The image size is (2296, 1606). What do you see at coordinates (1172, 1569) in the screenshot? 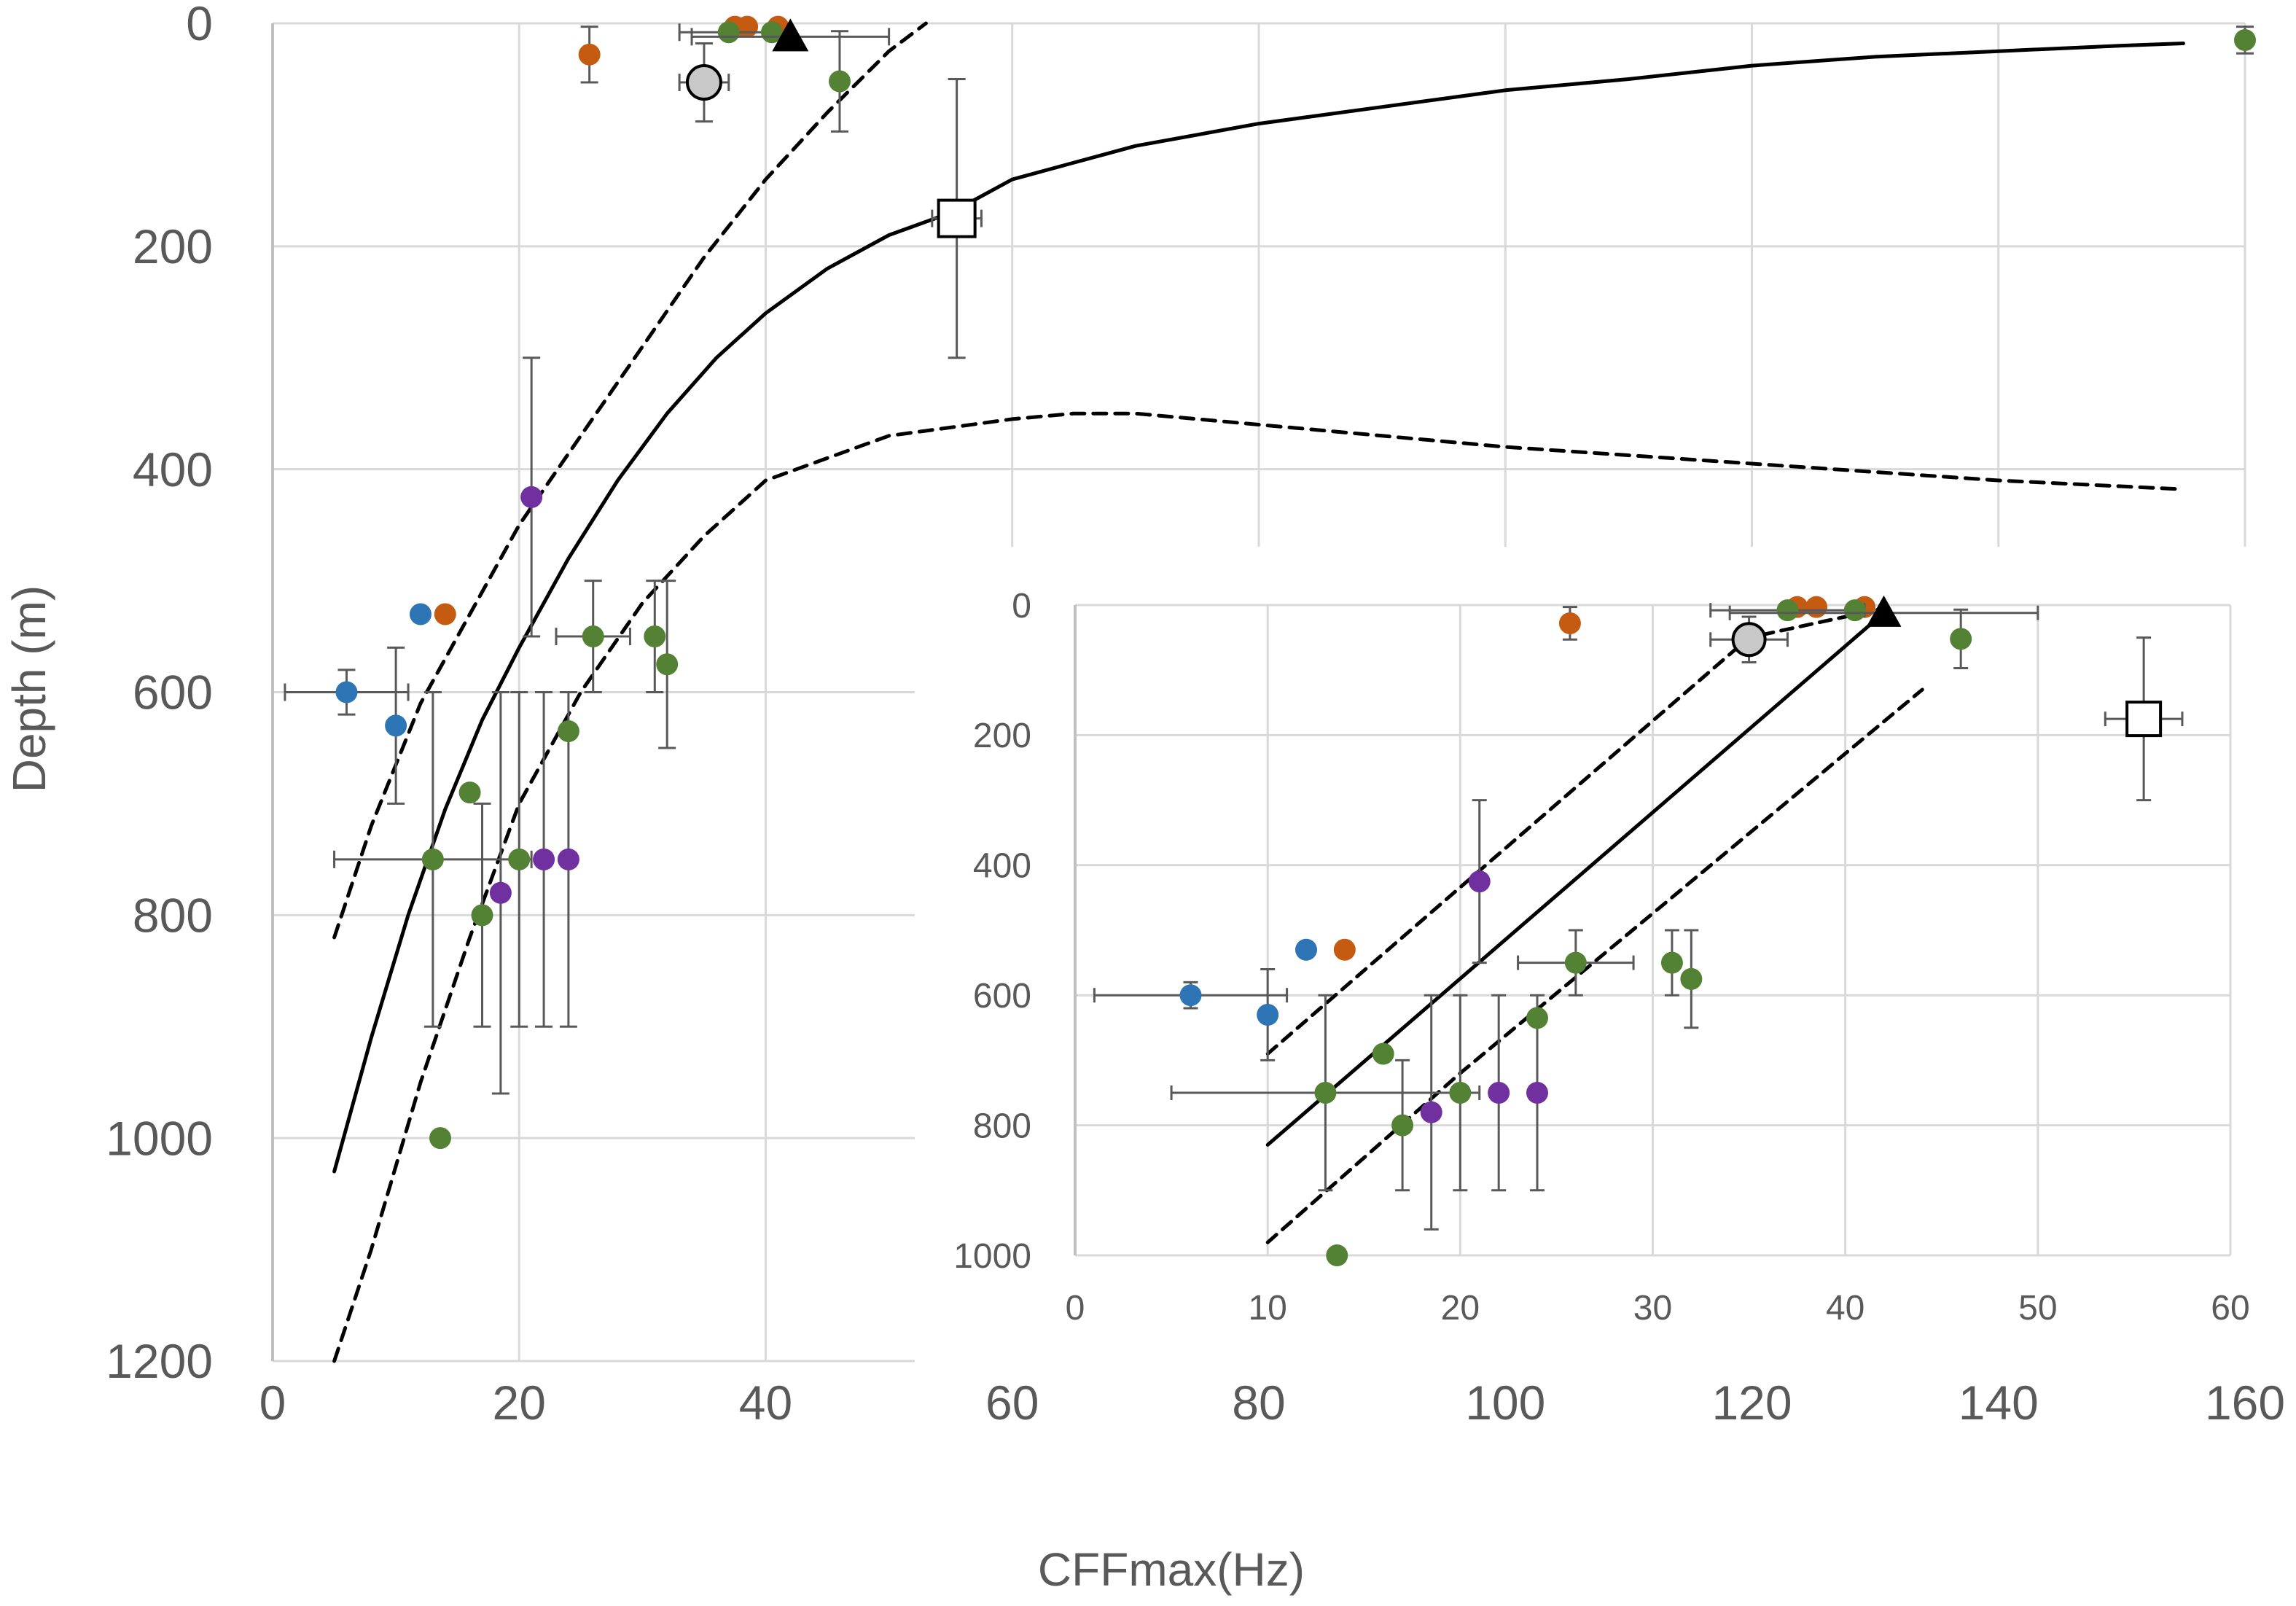
I see `x-axis-title: CFFmax(Hz)` at bounding box center [1172, 1569].